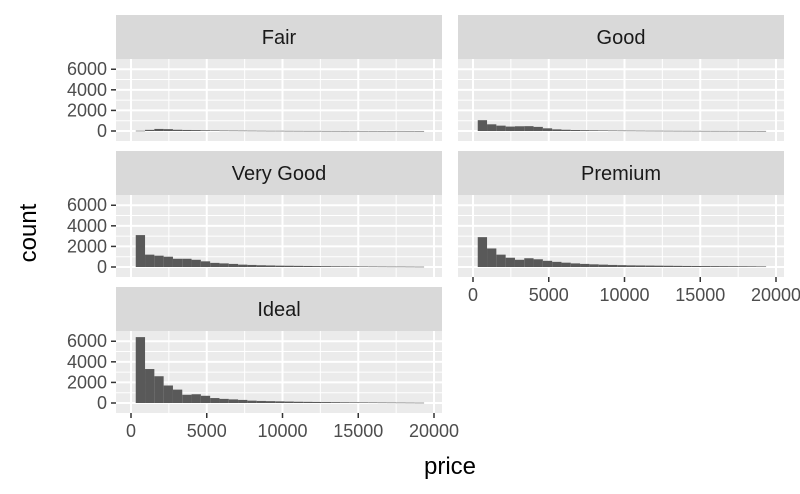 This screenshot has height=494, width=800. What do you see at coordinates (207, 431) in the screenshot?
I see `x-tick-label: 5000` at bounding box center [207, 431].